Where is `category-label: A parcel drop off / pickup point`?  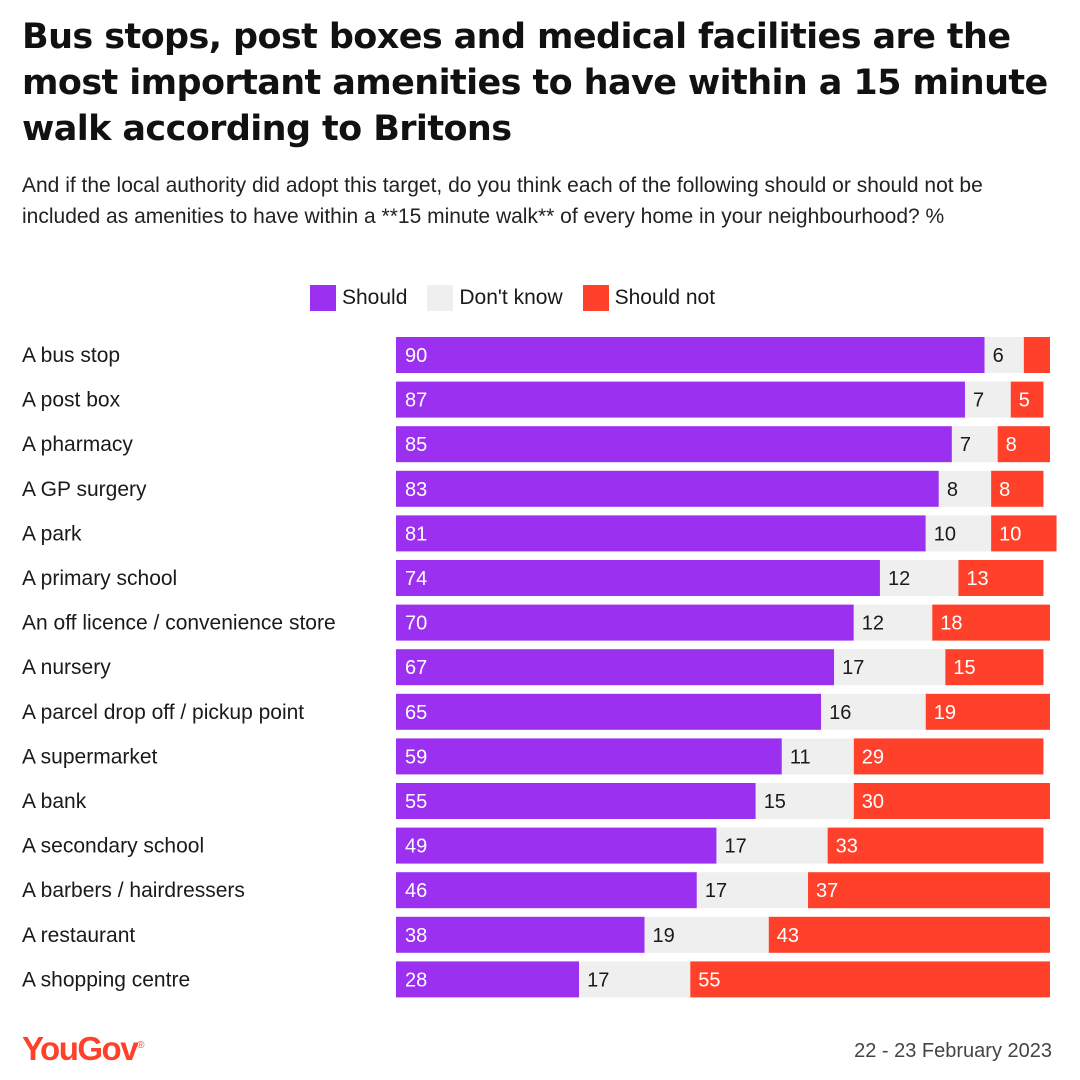
category-label: A parcel drop off / pickup point is located at coordinates (163, 712).